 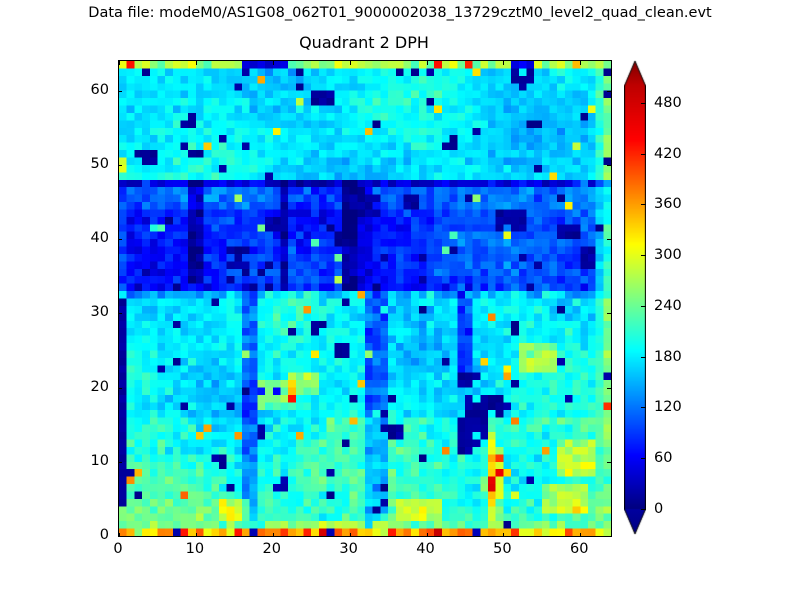 I want to click on y-tick-label: 0, so click(x=104, y=535).